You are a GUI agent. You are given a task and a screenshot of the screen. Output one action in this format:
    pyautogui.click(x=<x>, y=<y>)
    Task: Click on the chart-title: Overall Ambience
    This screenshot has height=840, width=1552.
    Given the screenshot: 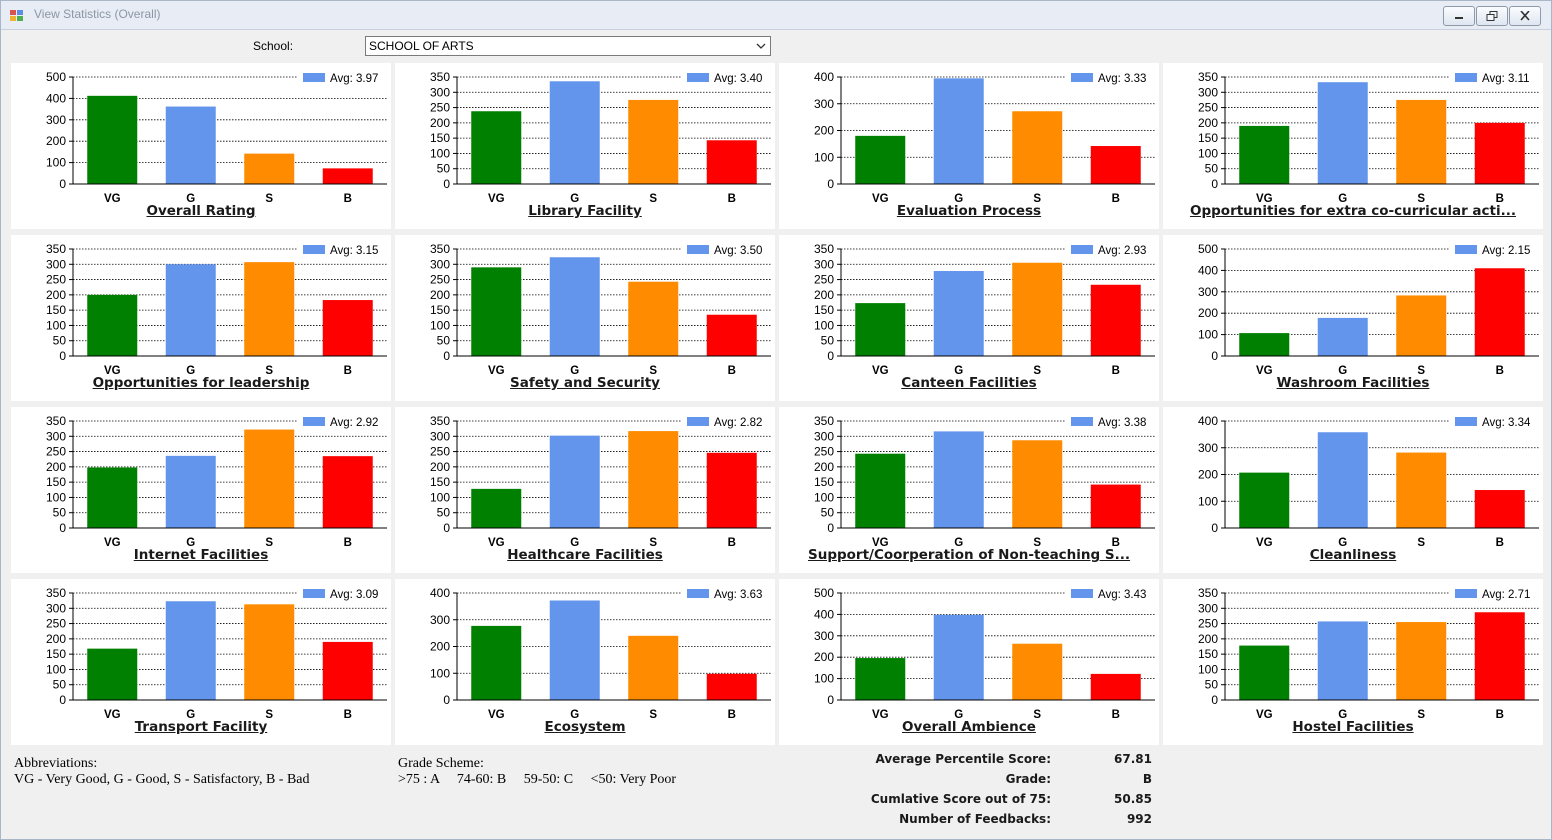 What is the action you would take?
    pyautogui.click(x=969, y=727)
    